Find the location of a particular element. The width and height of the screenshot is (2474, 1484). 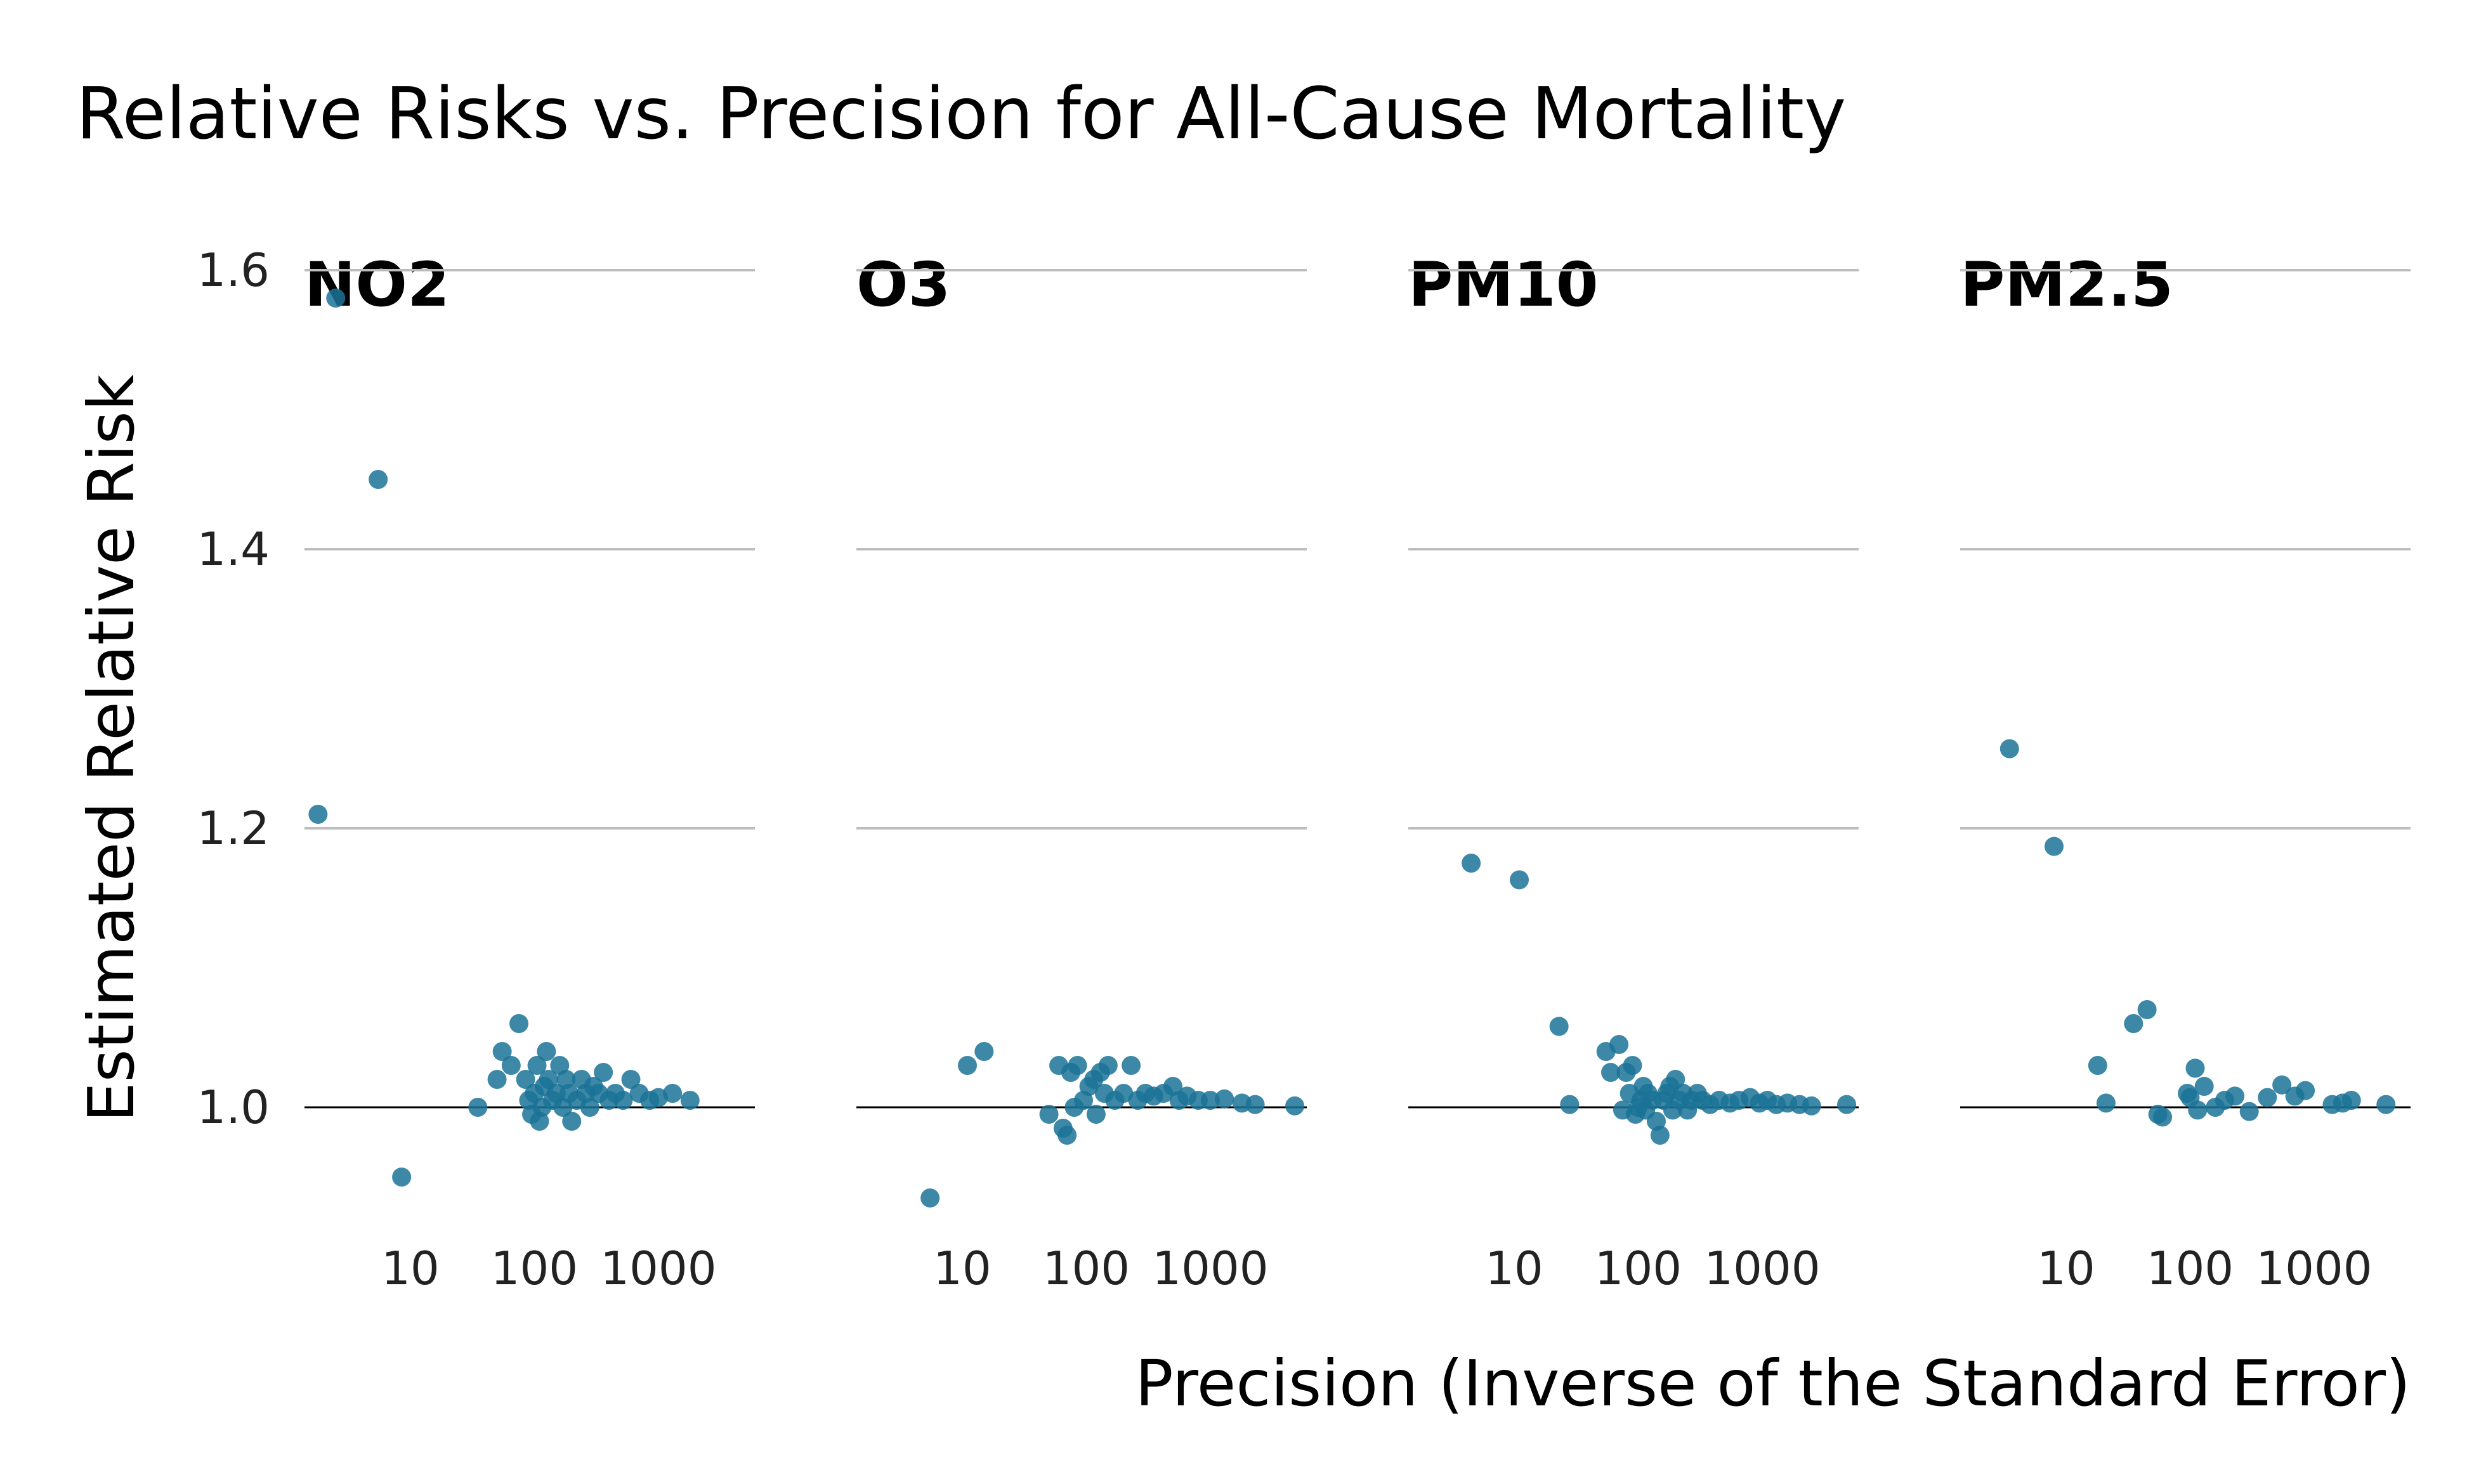

facet-panel: NO2 10 100 1000 is located at coordinates (529, 772).